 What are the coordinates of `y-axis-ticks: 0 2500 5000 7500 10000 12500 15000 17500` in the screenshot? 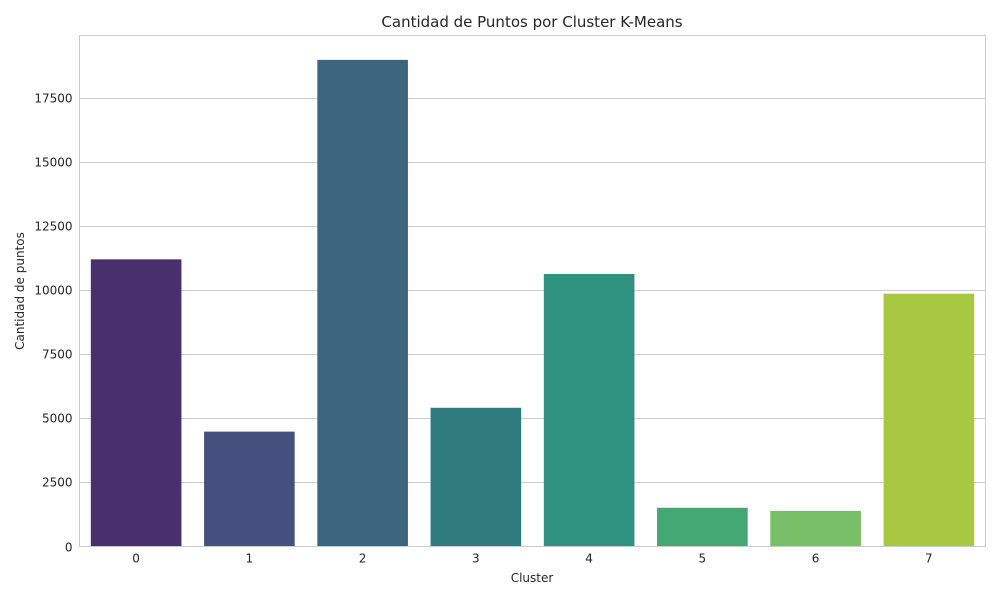 It's located at (53, 323).